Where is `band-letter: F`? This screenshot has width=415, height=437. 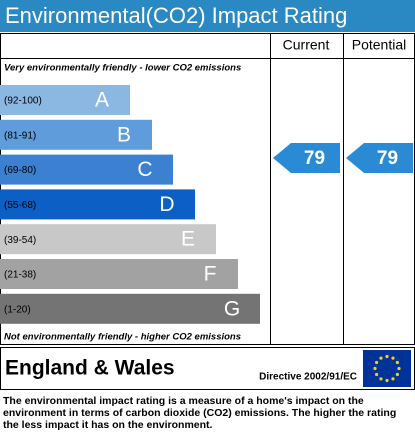
band-letter: F is located at coordinates (210, 274).